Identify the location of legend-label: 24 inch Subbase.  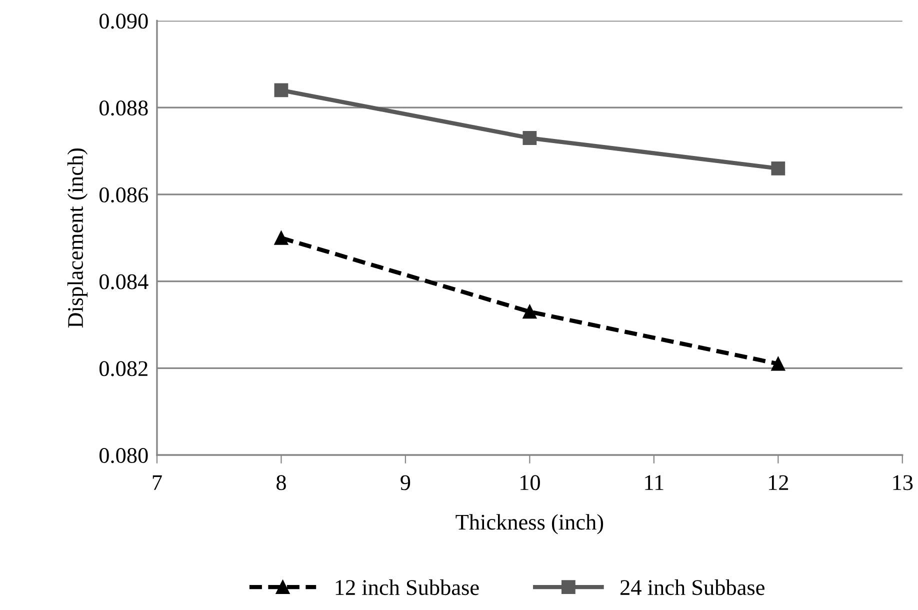
(692, 587).